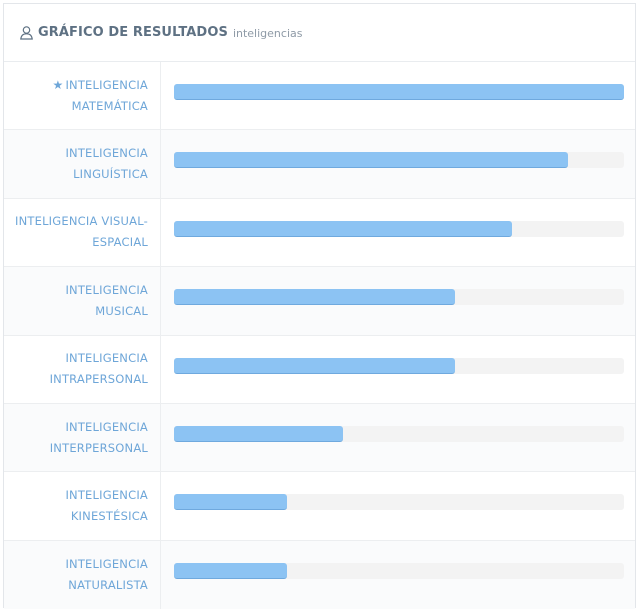  I want to click on category-label-cell: INTELIGENCIA MUSICAL, so click(82, 301).